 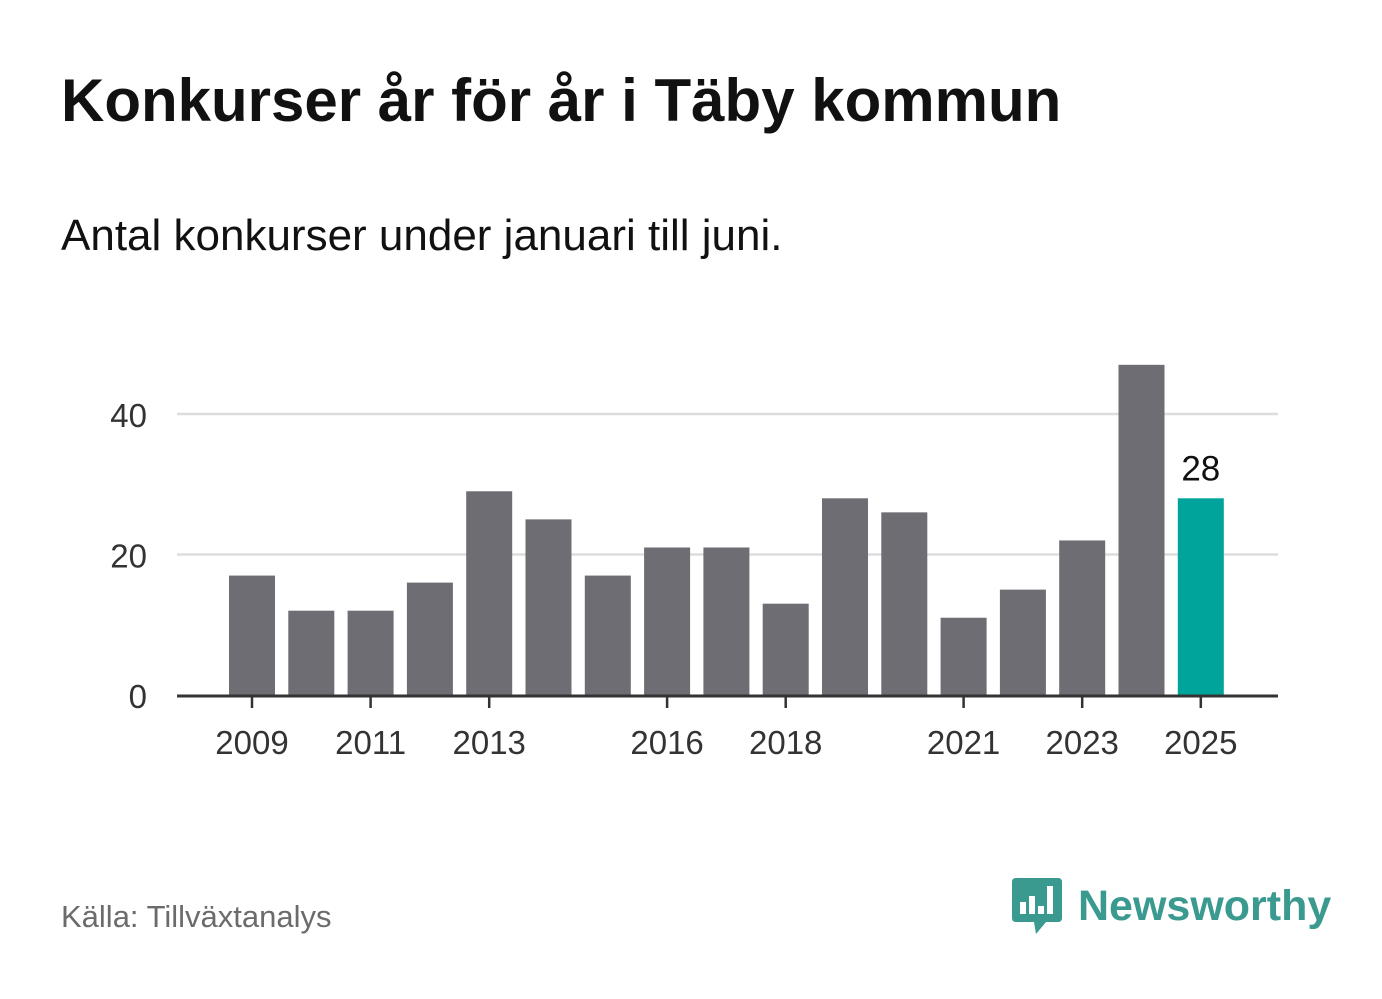 What do you see at coordinates (422, 235) in the screenshot?
I see `chart-subtitle: Antal konkurser under januari till juni.` at bounding box center [422, 235].